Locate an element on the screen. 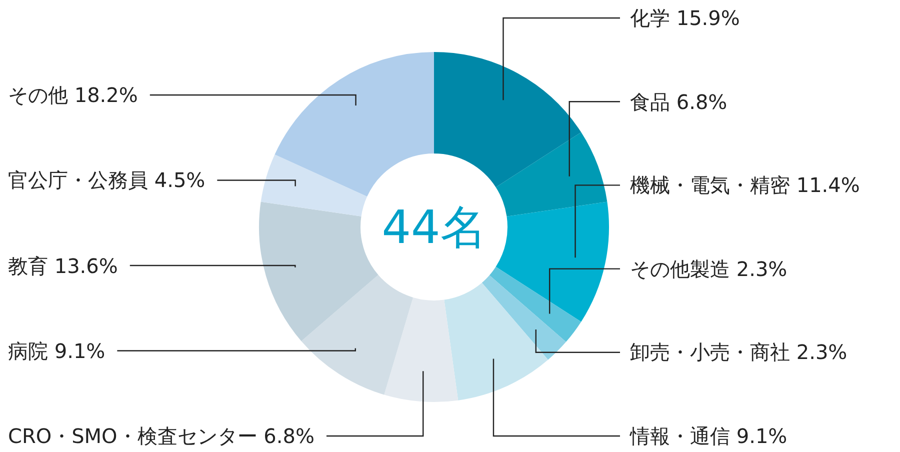 The height and width of the screenshot is (452, 900). slice-label: 機械・電気・精密 11.4% is located at coordinates (745, 185).